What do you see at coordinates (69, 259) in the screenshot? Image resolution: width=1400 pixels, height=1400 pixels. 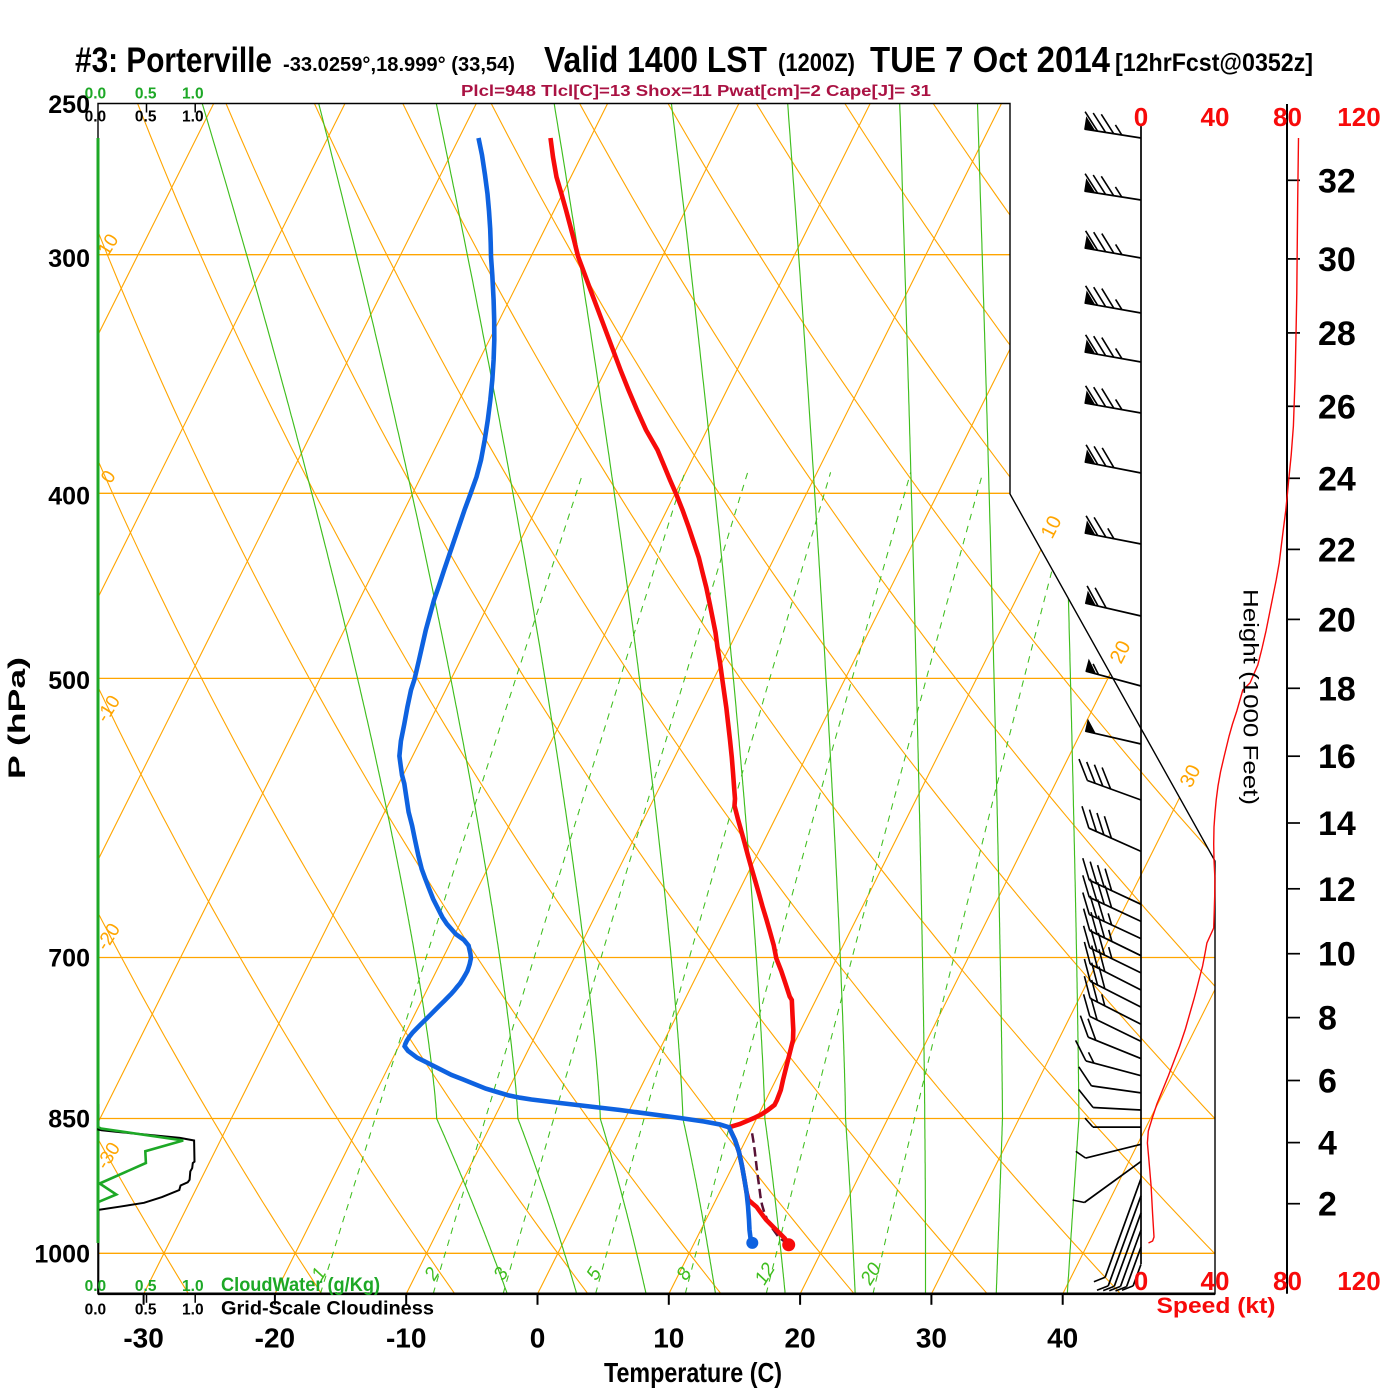 I see `svg-text: 300` at bounding box center [69, 259].